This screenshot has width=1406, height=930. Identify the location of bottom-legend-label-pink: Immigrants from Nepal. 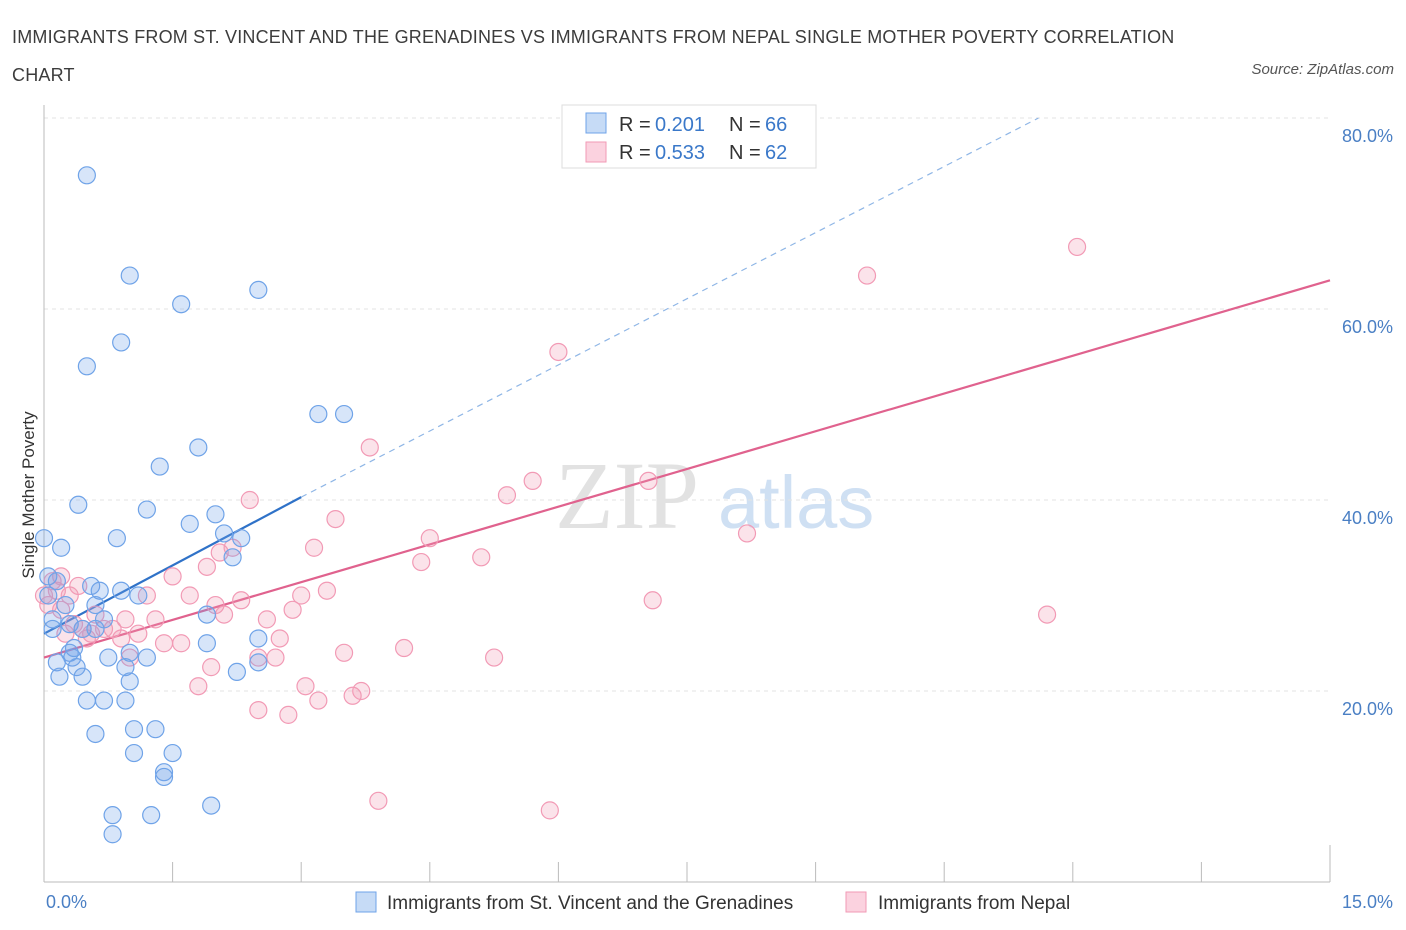
(974, 903).